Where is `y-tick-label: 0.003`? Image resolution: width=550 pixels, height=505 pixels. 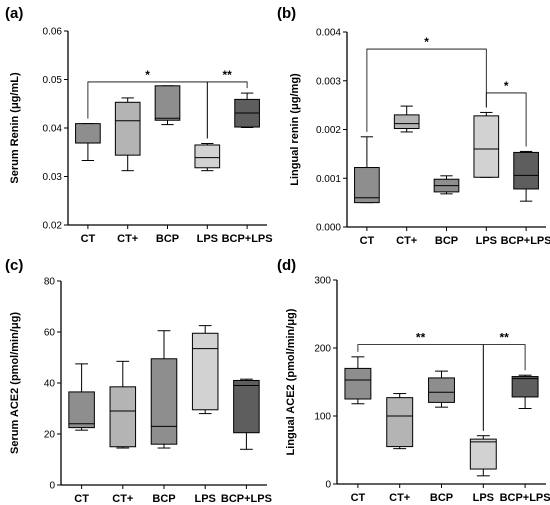
y-tick-label: 0.003 is located at coordinates (328, 81).